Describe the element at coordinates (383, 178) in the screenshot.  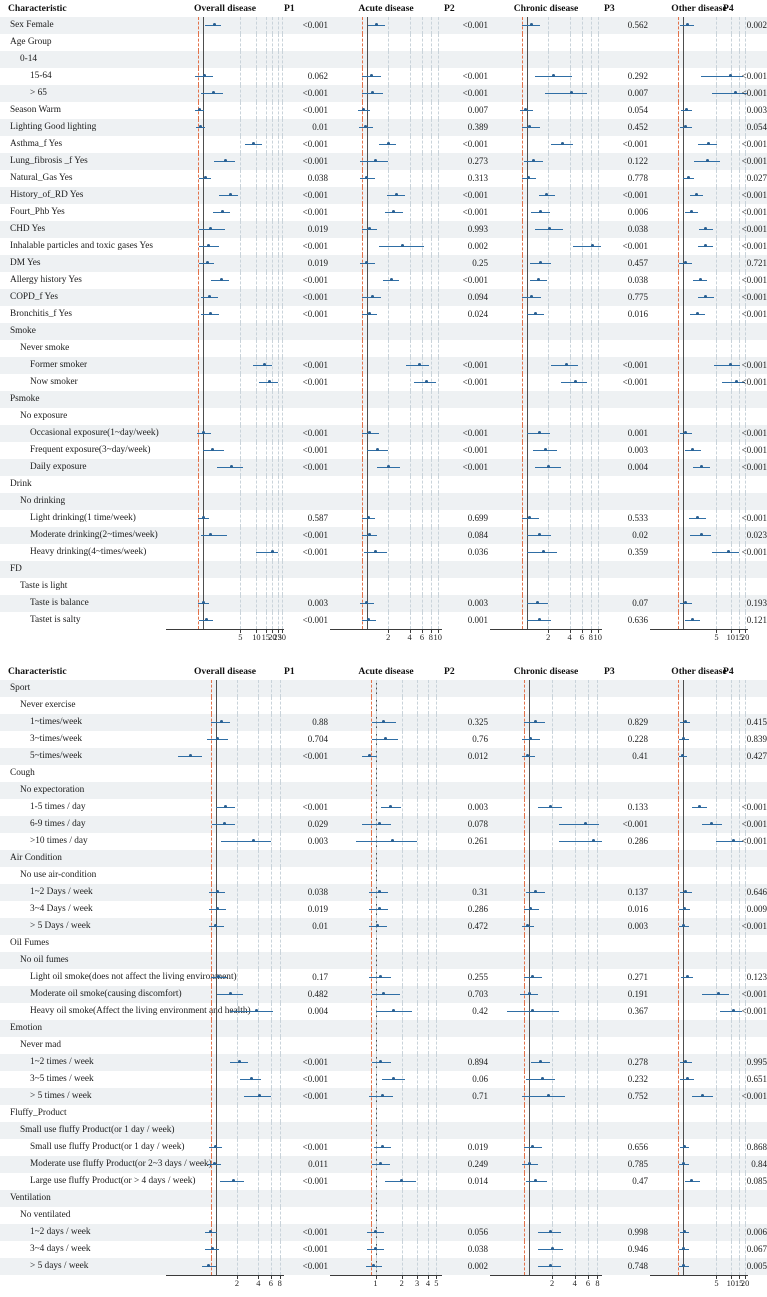
I see `table-row: Natural_Gas Yes 0.038 0.313 0.778 0.027` at that location.